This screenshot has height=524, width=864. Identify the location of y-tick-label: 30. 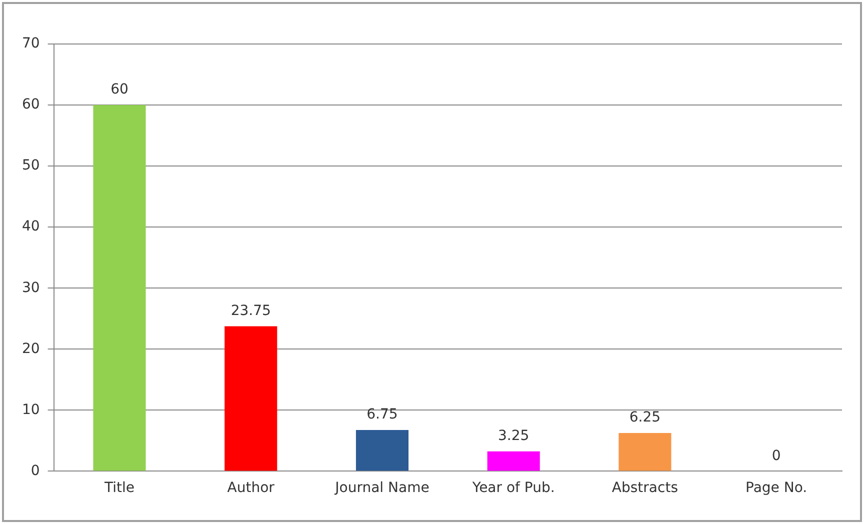
(31, 288).